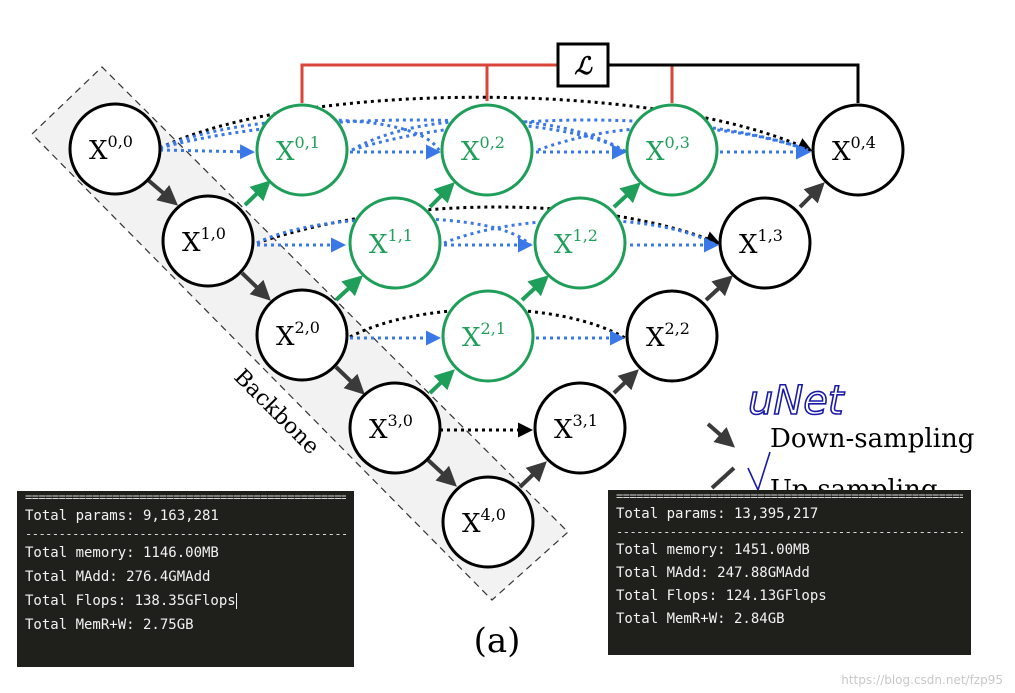 The height and width of the screenshot is (693, 1015). I want to click on node-superscript: 0,4, so click(863, 142).